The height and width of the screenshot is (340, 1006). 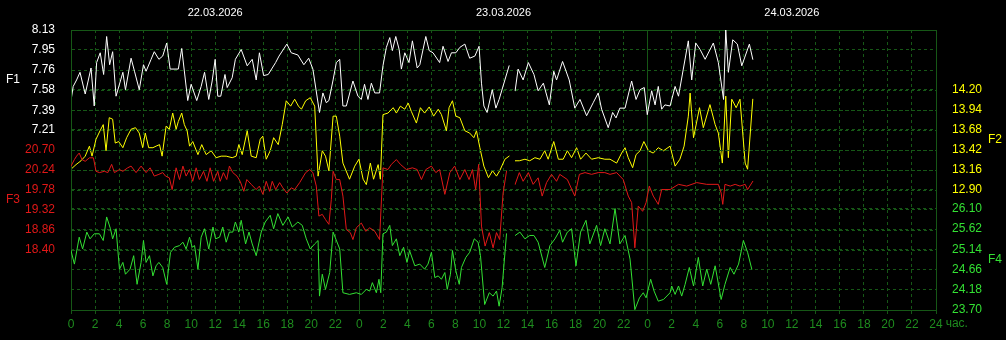 What do you see at coordinates (967, 208) in the screenshot?
I see `y2-tick-label: 26.10` at bounding box center [967, 208].